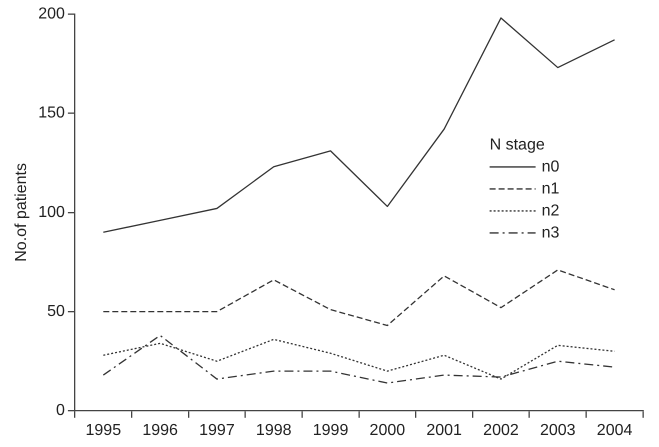 This screenshot has width=659, height=447. What do you see at coordinates (274, 430) in the screenshot?
I see `x-tick-label: 1998` at bounding box center [274, 430].